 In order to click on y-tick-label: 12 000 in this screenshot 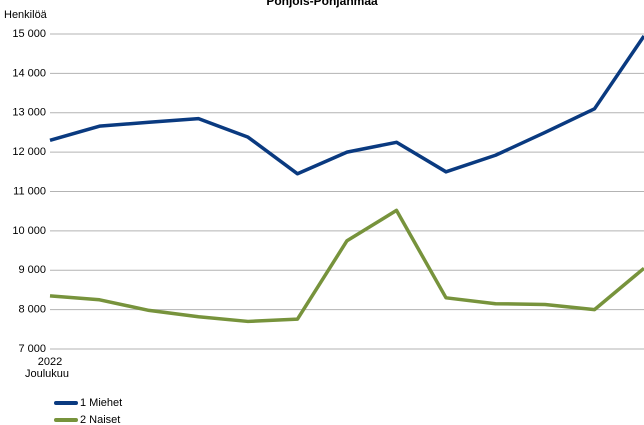, I will do `click(29, 152)`.